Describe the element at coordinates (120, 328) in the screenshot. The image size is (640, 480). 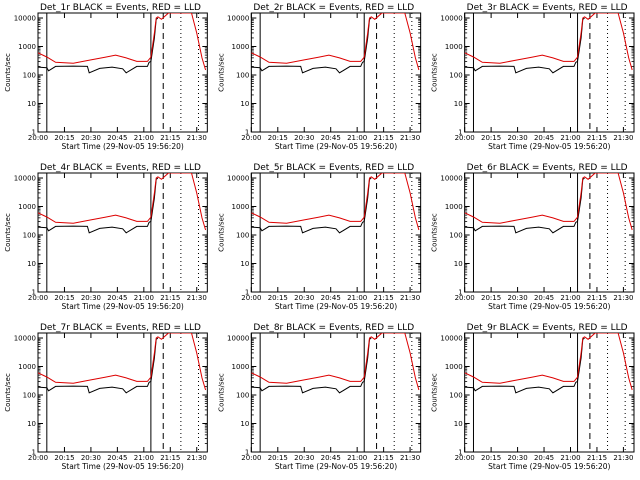
I see `panel-title: Det_7r BLACK = Events, RED = LLD` at that location.